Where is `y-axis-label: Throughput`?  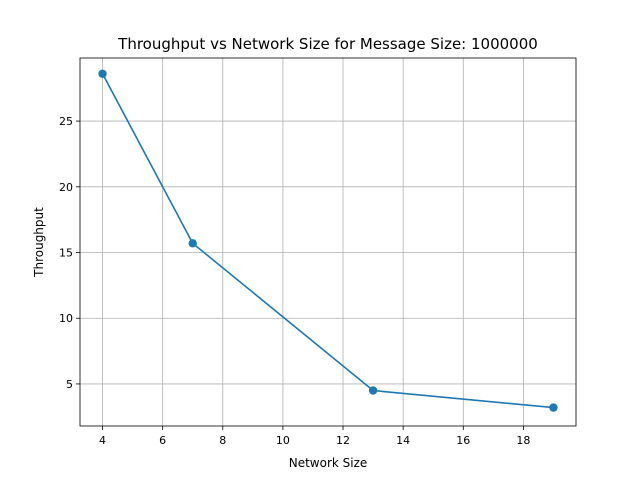
y-axis-label: Throughput is located at coordinates (39, 242).